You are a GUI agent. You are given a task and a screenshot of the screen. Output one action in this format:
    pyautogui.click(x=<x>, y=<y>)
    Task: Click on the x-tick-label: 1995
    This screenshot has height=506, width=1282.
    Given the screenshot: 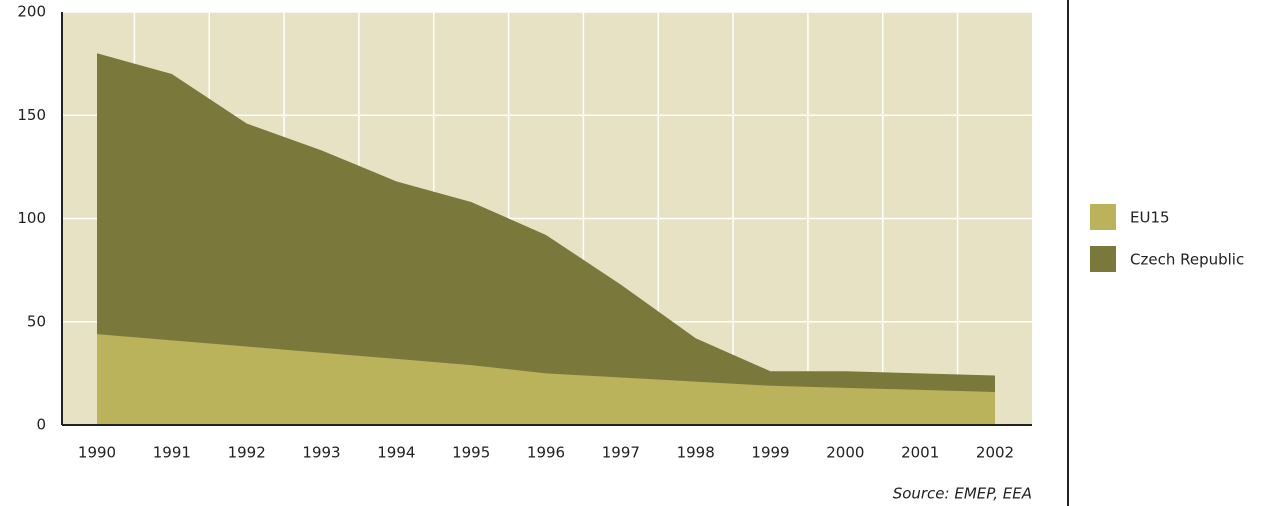 What is the action you would take?
    pyautogui.click(x=471, y=453)
    